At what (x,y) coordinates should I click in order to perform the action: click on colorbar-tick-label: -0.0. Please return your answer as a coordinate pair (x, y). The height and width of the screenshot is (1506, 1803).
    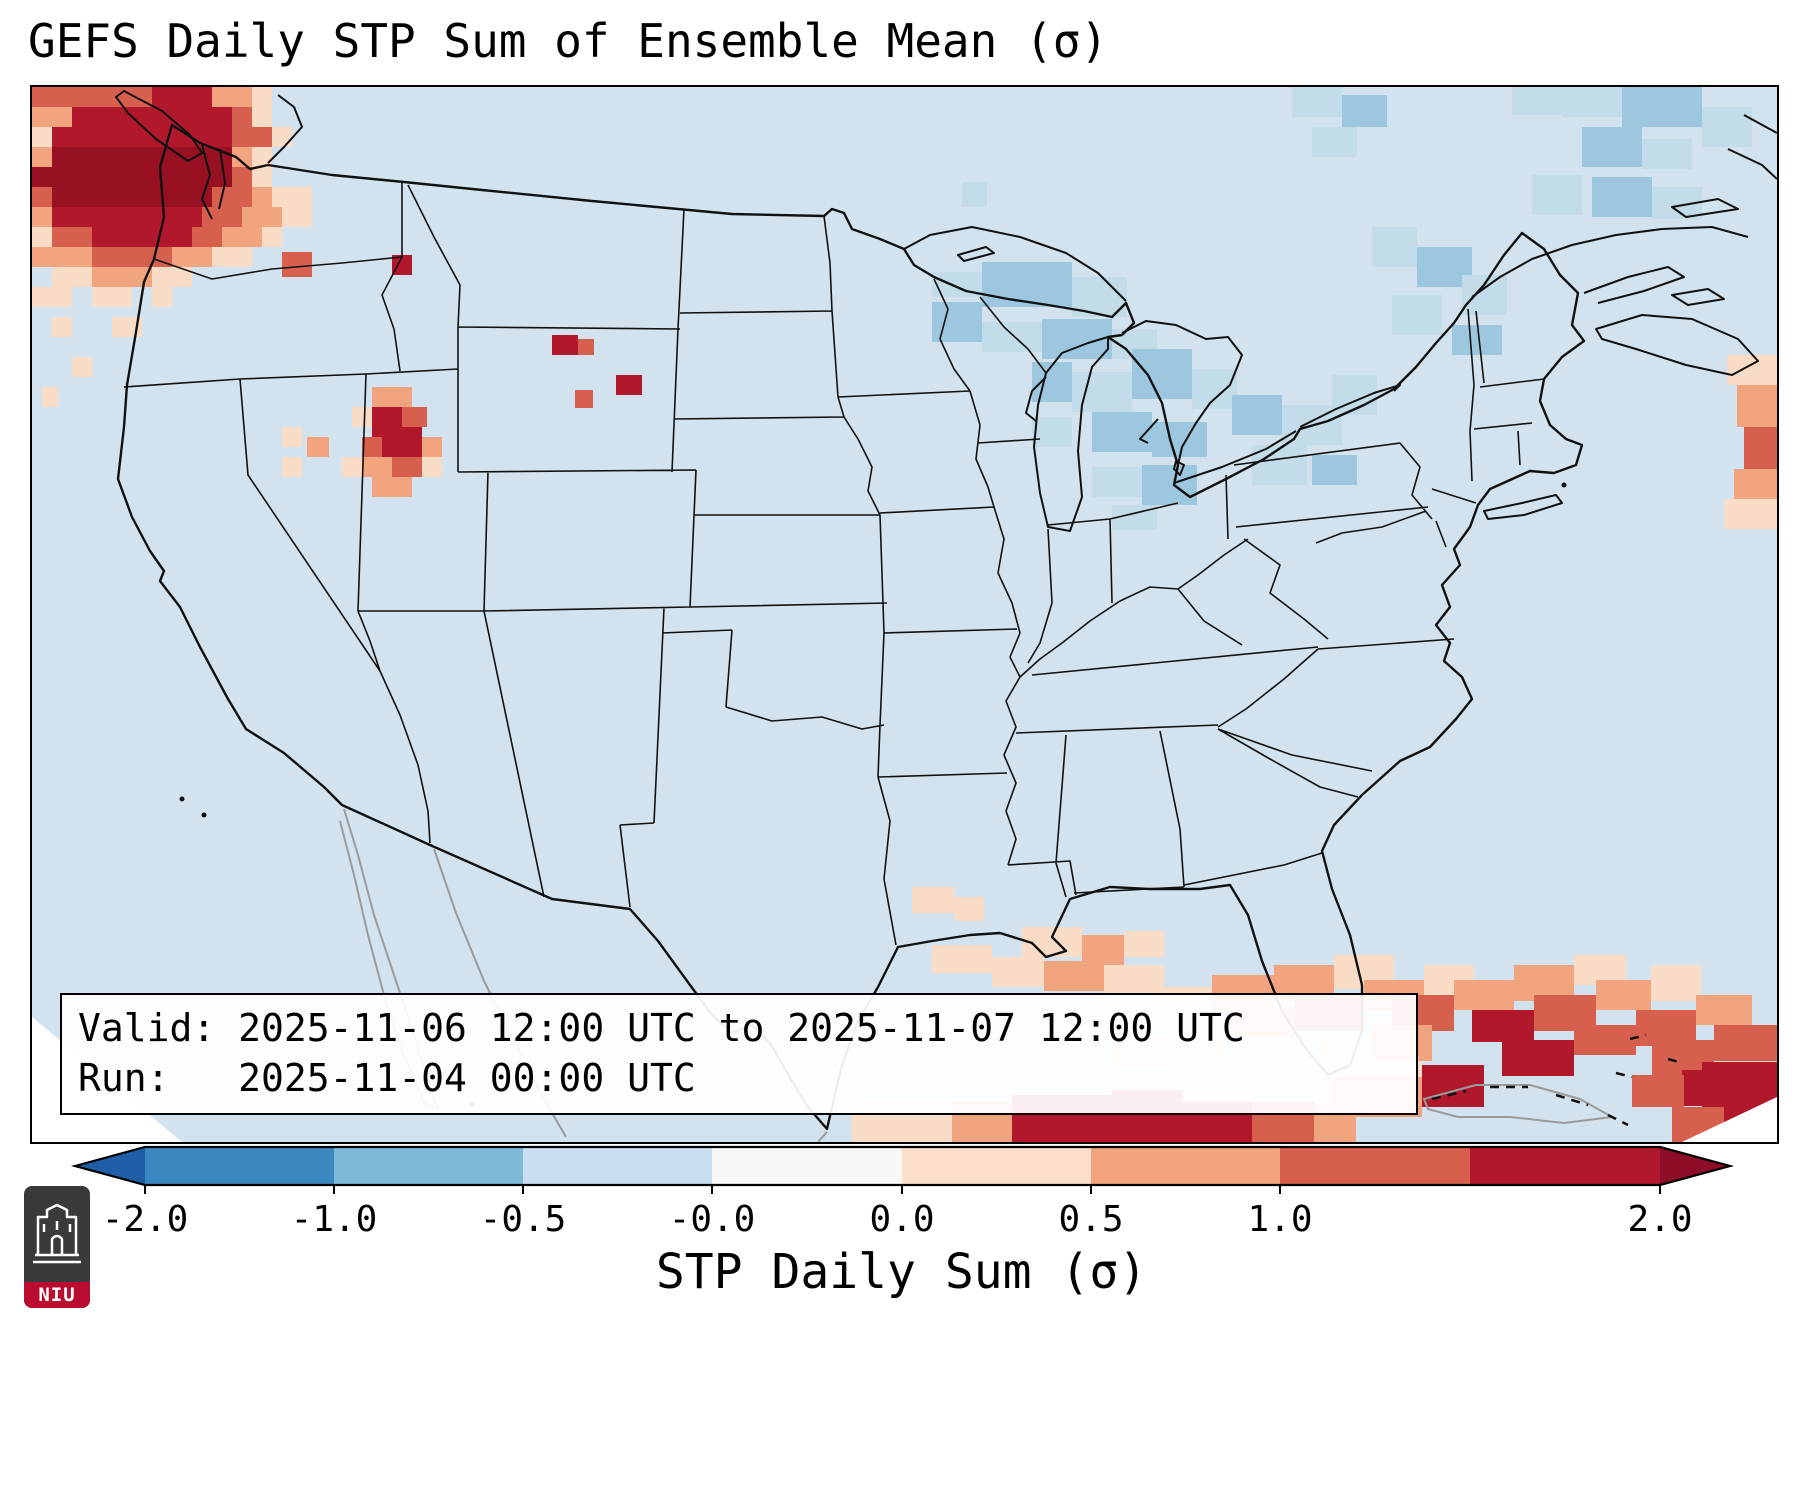
    Looking at the image, I should click on (712, 1219).